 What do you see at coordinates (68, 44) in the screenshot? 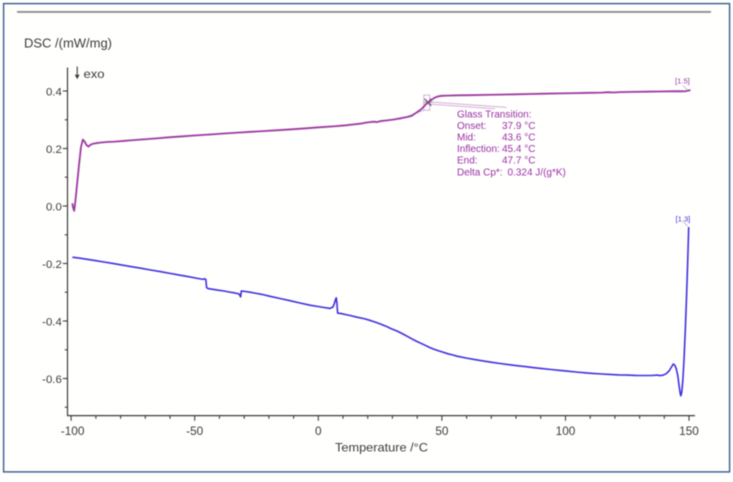
I see `svg-text: DSC /(mW/mg)` at bounding box center [68, 44].